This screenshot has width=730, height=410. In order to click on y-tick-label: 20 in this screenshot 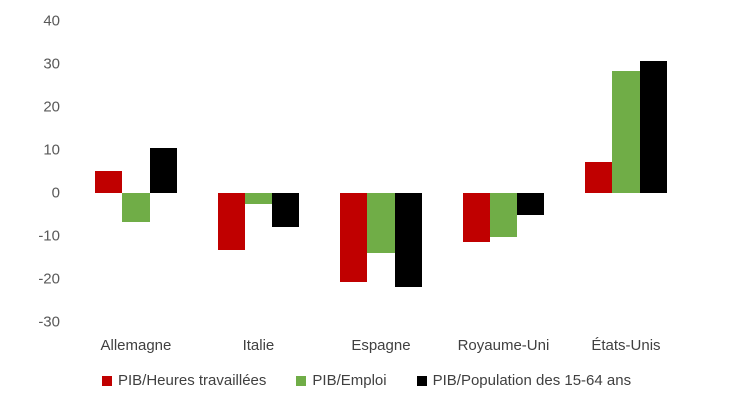, I will do `click(51, 107)`.